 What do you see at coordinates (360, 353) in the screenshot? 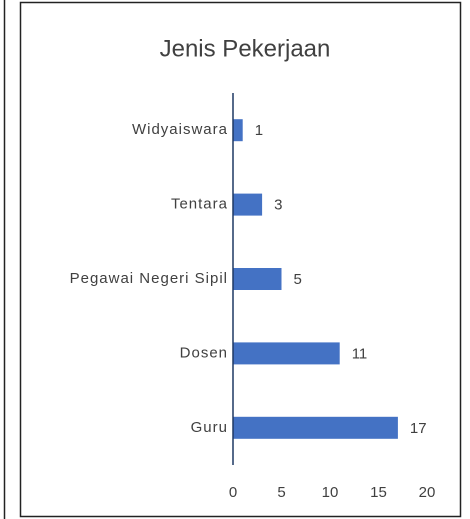
I see `data-label: 11` at bounding box center [360, 353].